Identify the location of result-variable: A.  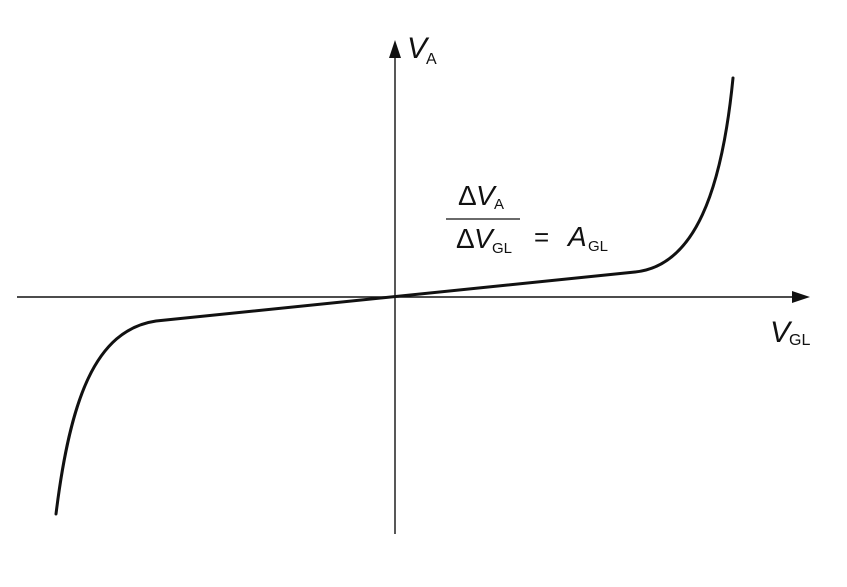
(576, 236).